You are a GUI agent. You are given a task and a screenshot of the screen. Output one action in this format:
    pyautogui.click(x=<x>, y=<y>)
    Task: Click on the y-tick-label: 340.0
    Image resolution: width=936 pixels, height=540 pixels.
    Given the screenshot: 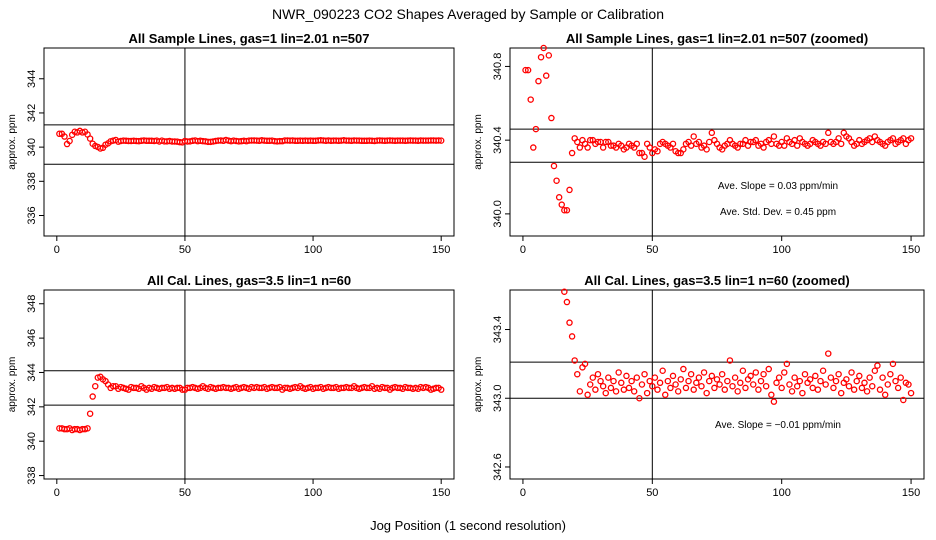 What is the action you would take?
    pyautogui.click(x=498, y=214)
    